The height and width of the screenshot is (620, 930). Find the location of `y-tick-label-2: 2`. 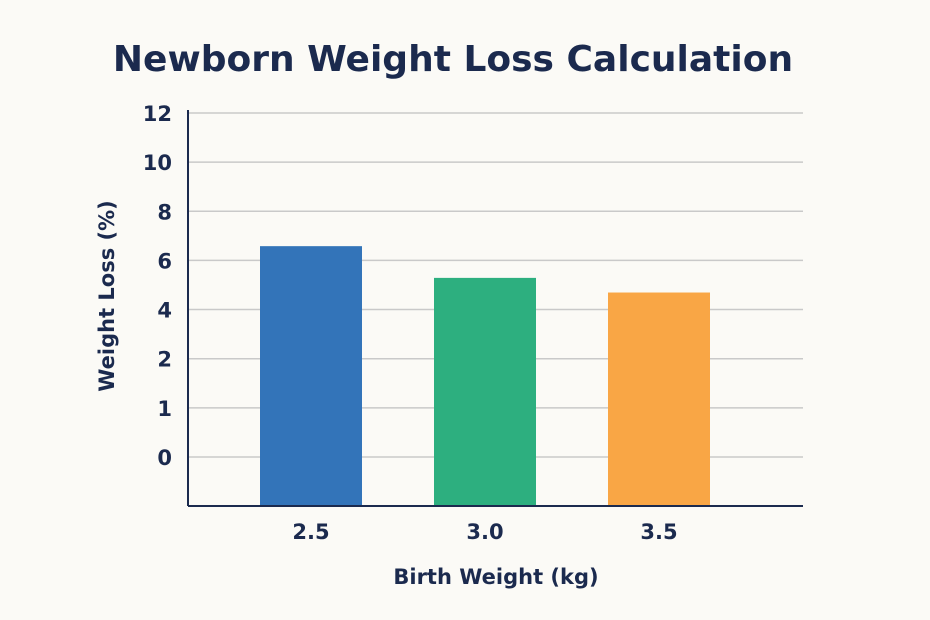

y-tick-label-2: 2 is located at coordinates (164, 360).